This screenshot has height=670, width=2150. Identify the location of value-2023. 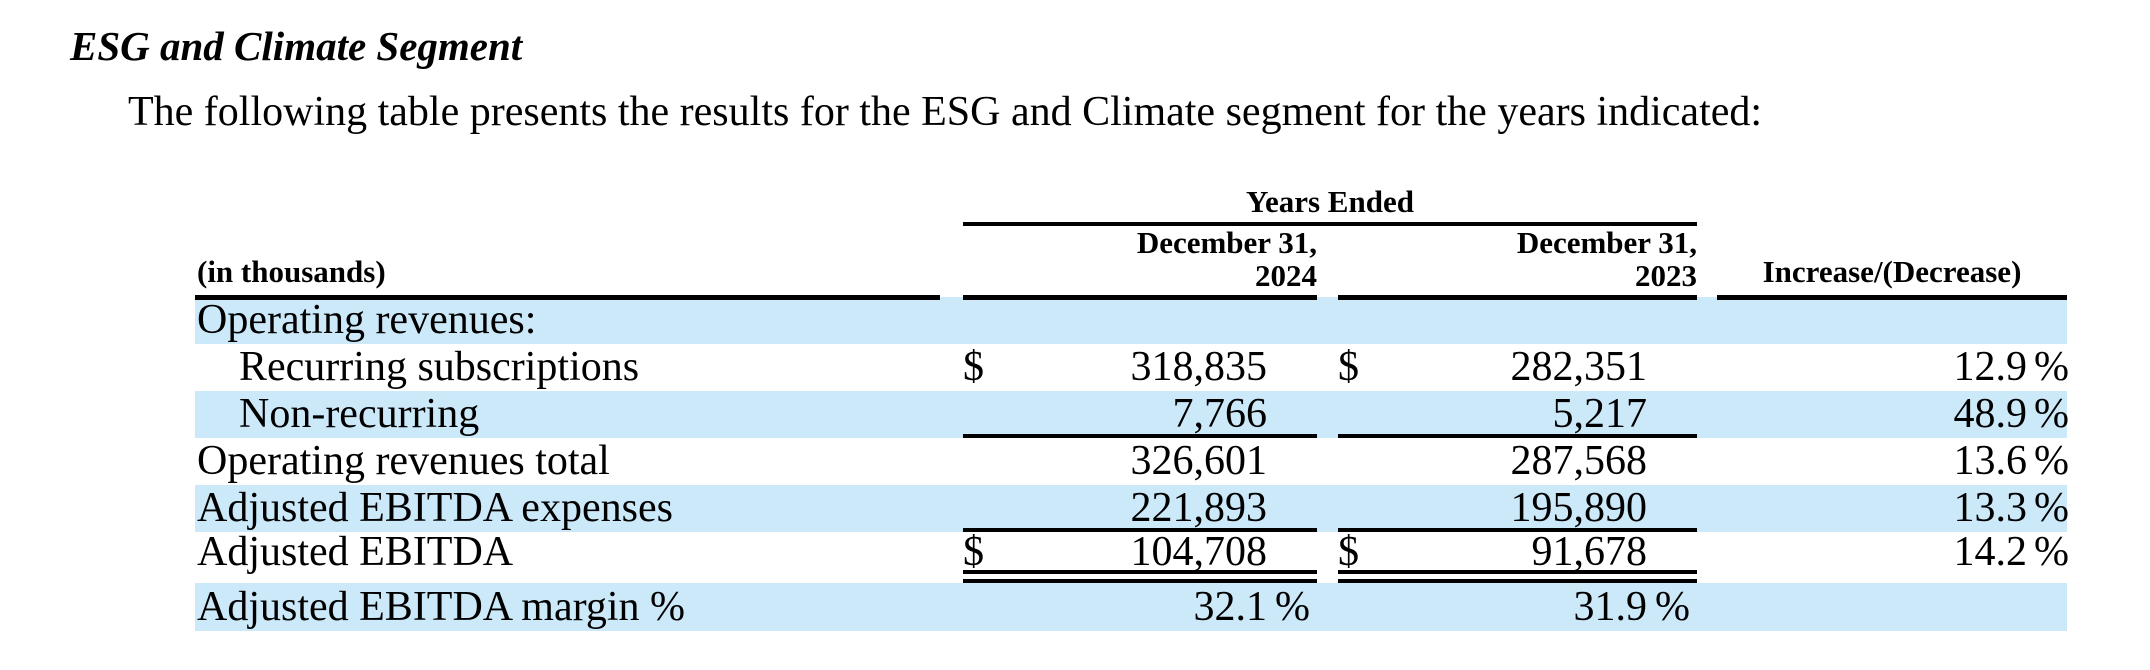
(1517, 320).